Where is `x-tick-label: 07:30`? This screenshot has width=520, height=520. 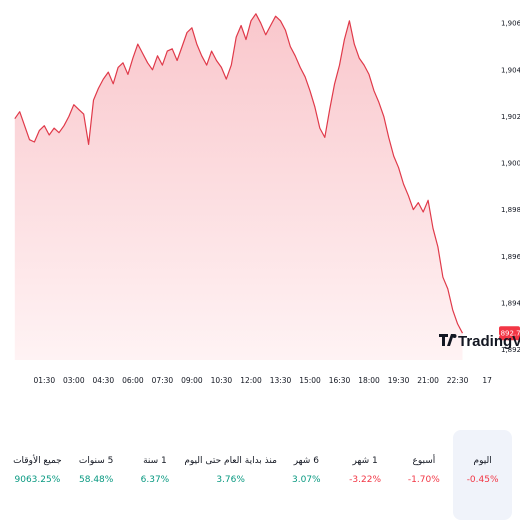
x-tick-label: 07:30 is located at coordinates (163, 380).